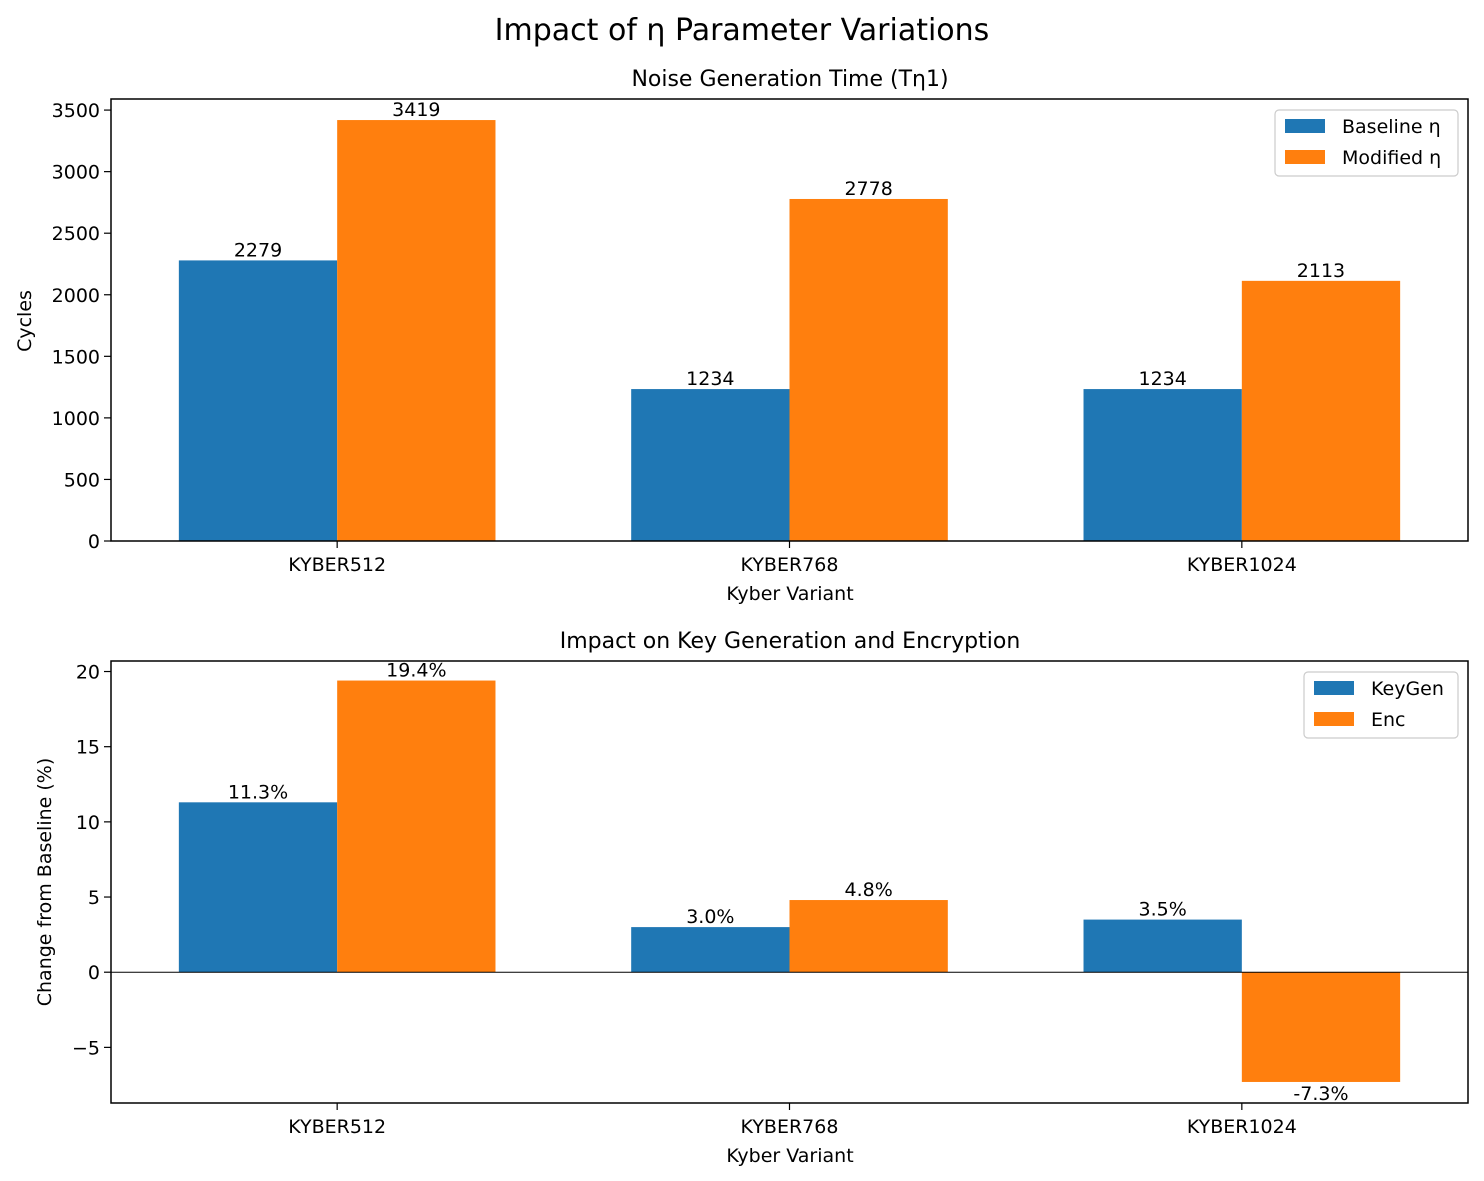  I want to click on y-tick-label: 3000, so click(76, 173).